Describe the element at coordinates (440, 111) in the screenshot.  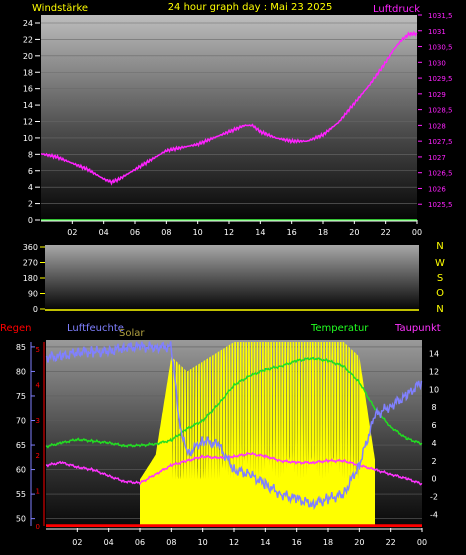
I see `pressure-tick-label: 1028,5` at that location.